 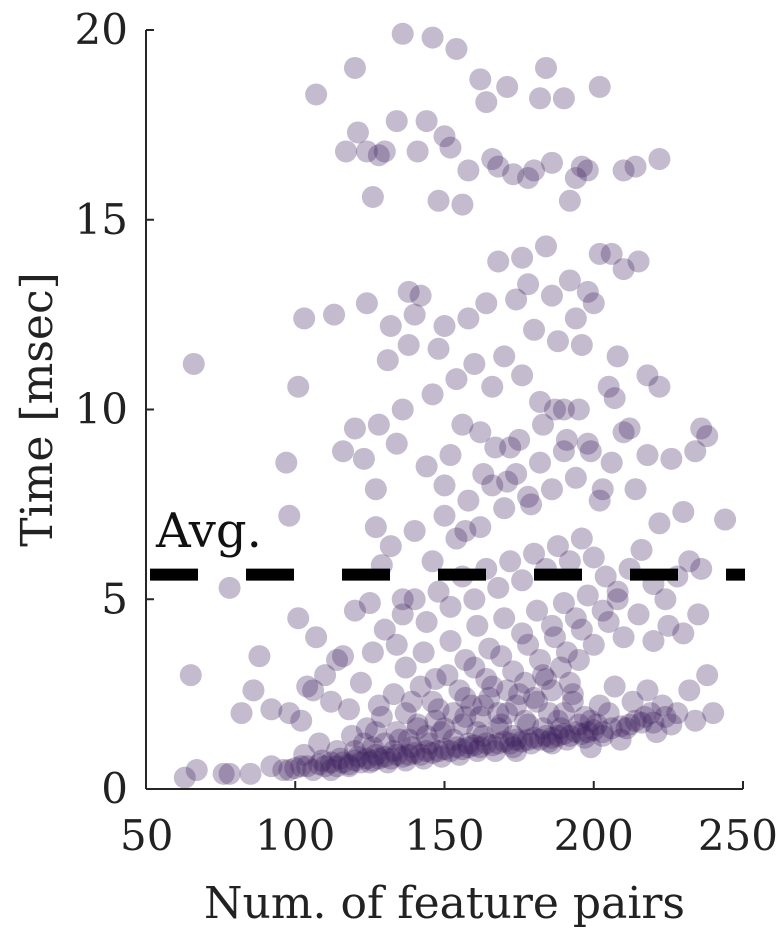 I want to click on x-tick-label: 150, so click(x=444, y=835).